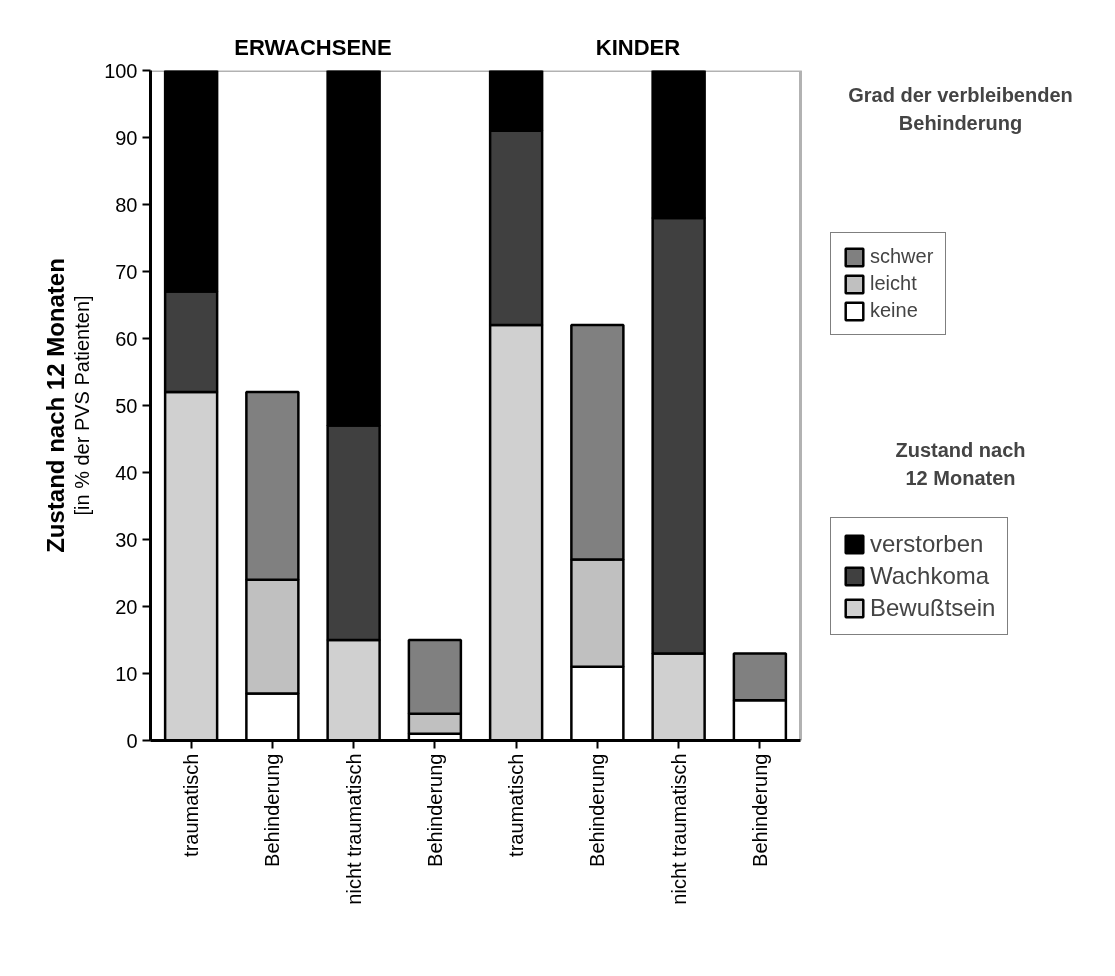 Image resolution: width=1115 pixels, height=976 pixels. What do you see at coordinates (894, 310) in the screenshot?
I see `legend-label: keine` at bounding box center [894, 310].